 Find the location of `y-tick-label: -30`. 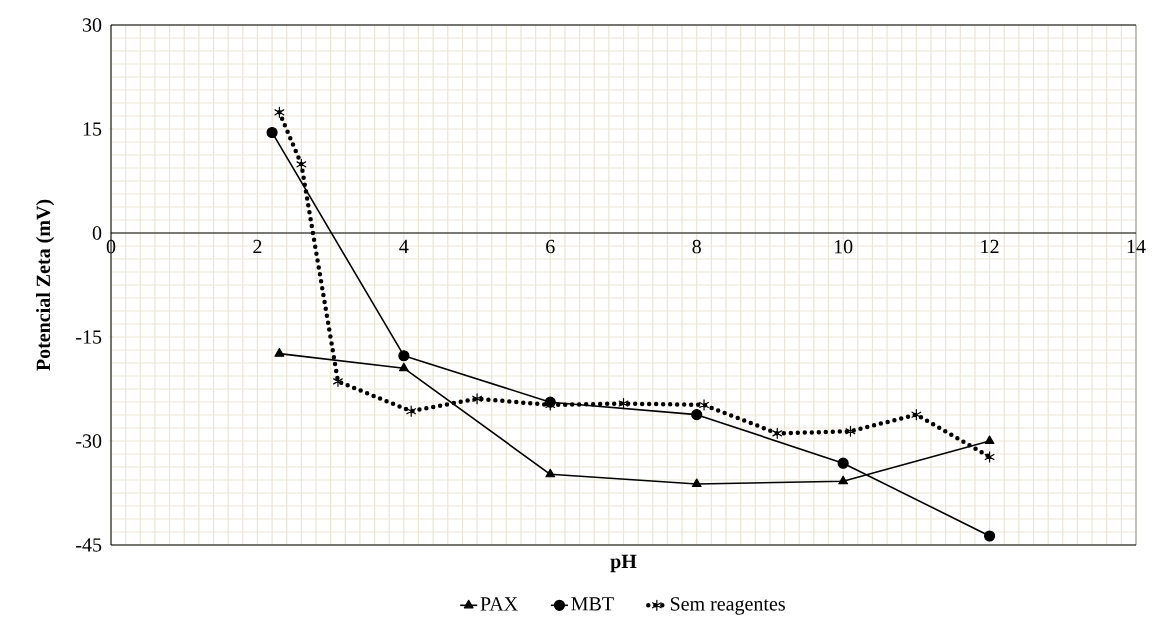

y-tick-label: -30 is located at coordinates (89, 441).